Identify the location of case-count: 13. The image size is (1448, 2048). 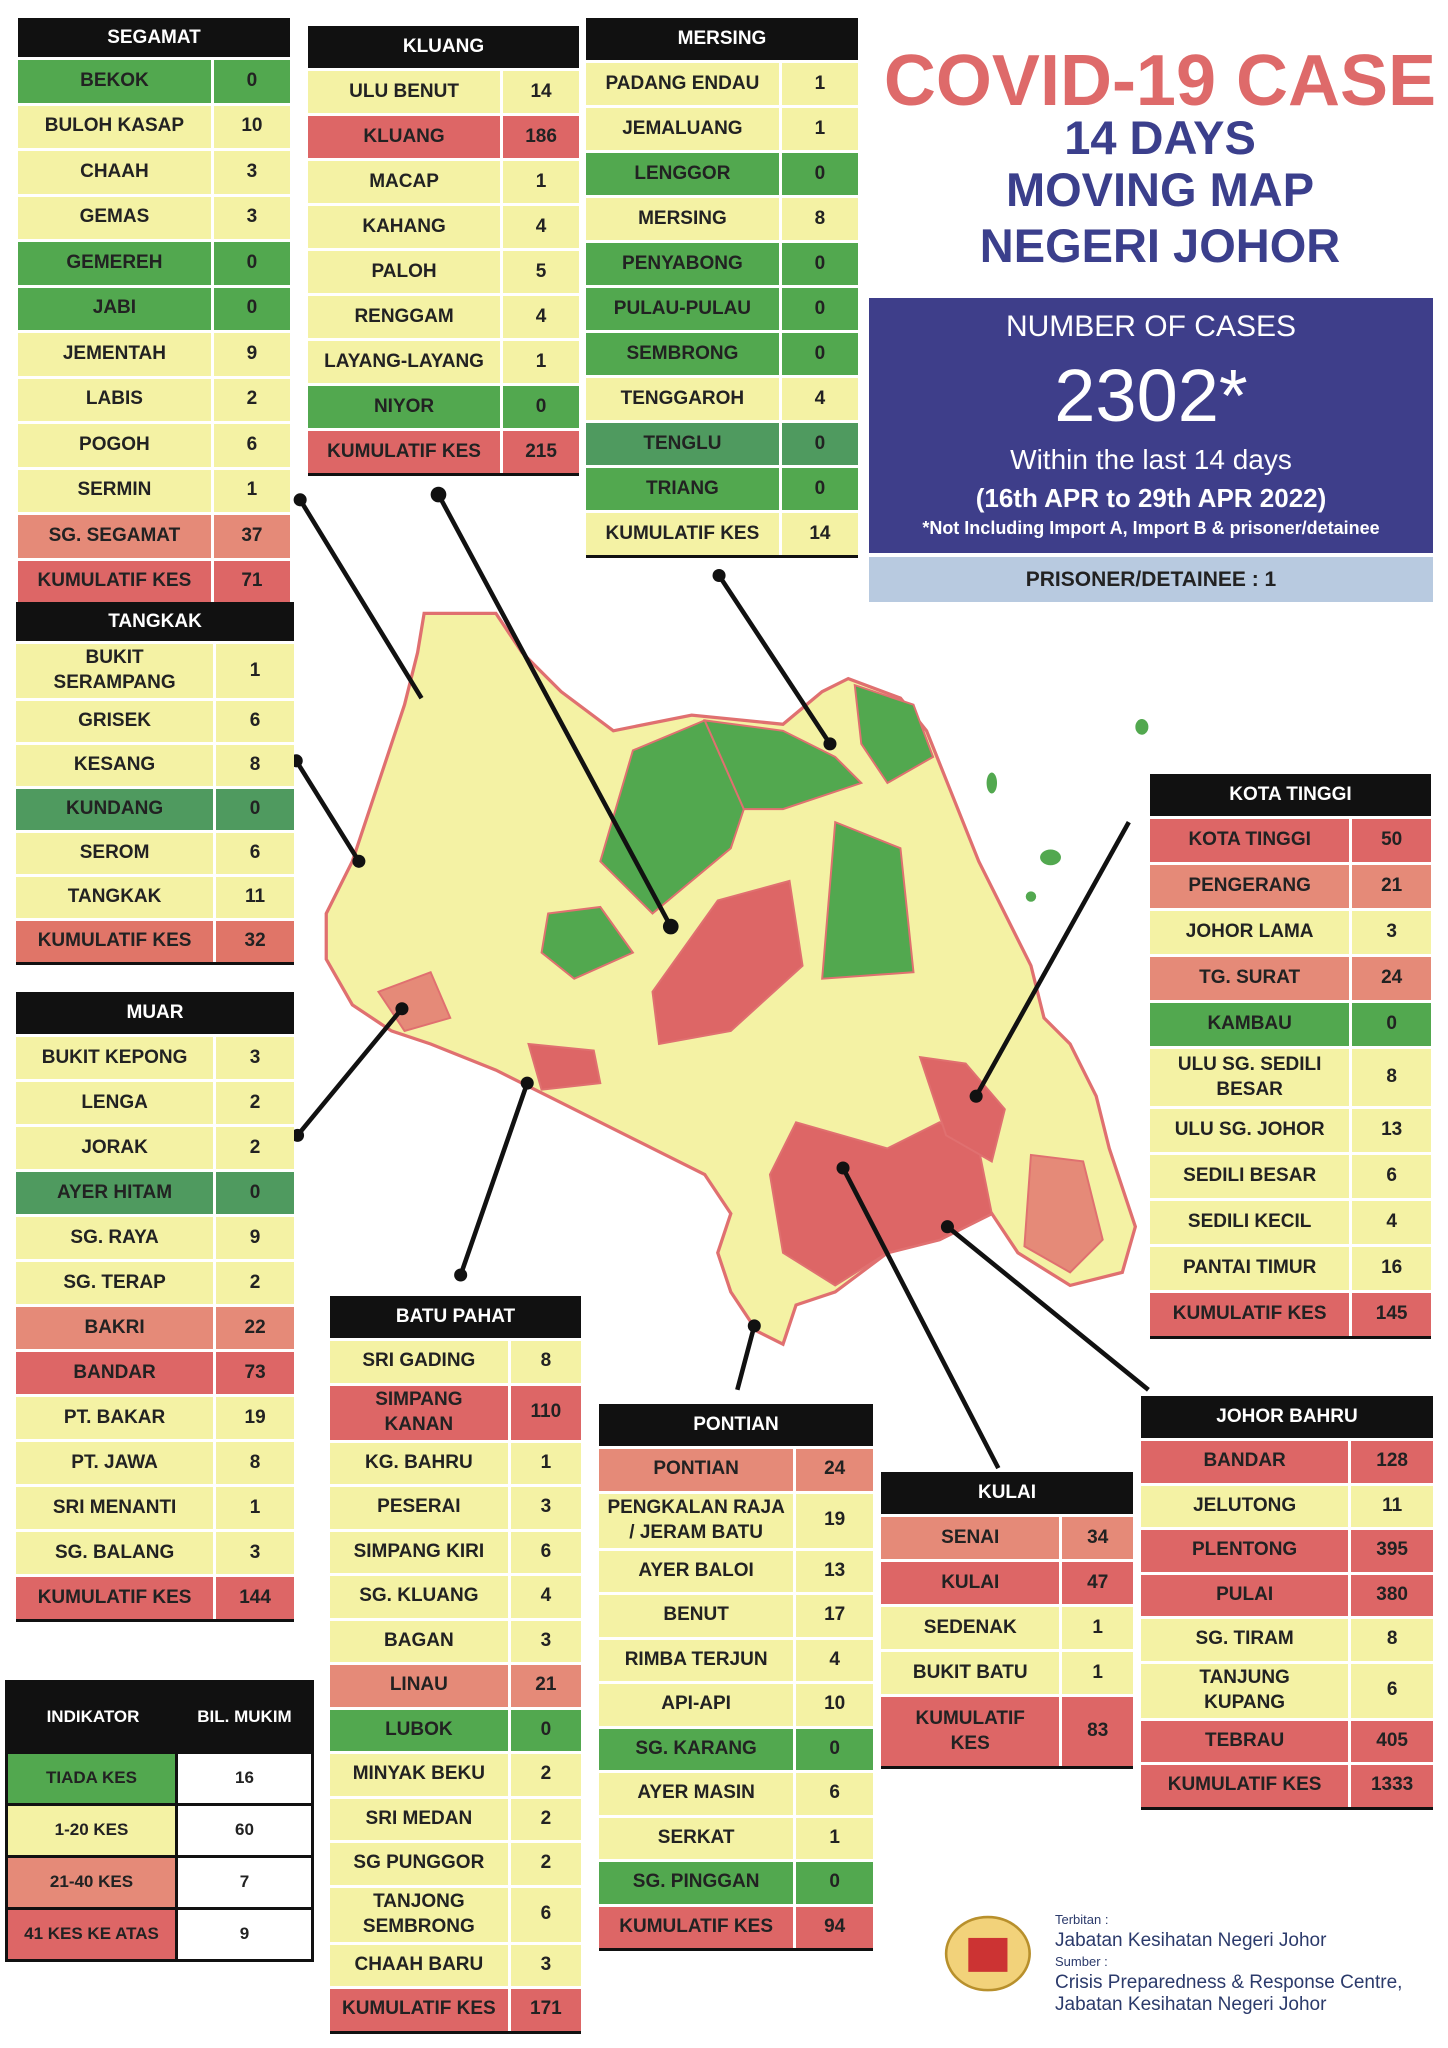
(834, 1571).